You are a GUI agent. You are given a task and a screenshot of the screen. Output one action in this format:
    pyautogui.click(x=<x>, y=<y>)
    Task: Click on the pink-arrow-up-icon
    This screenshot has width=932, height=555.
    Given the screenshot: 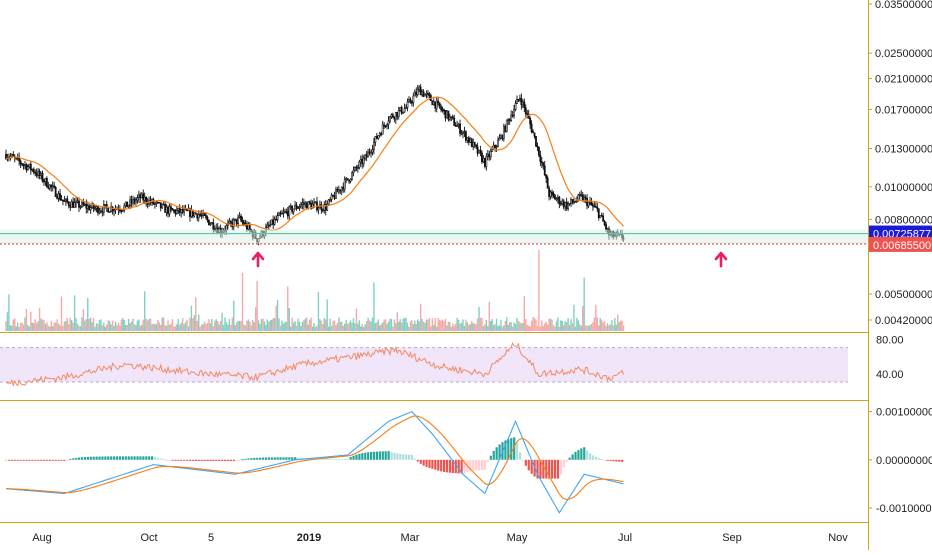 What is the action you would take?
    pyautogui.click(x=258, y=259)
    